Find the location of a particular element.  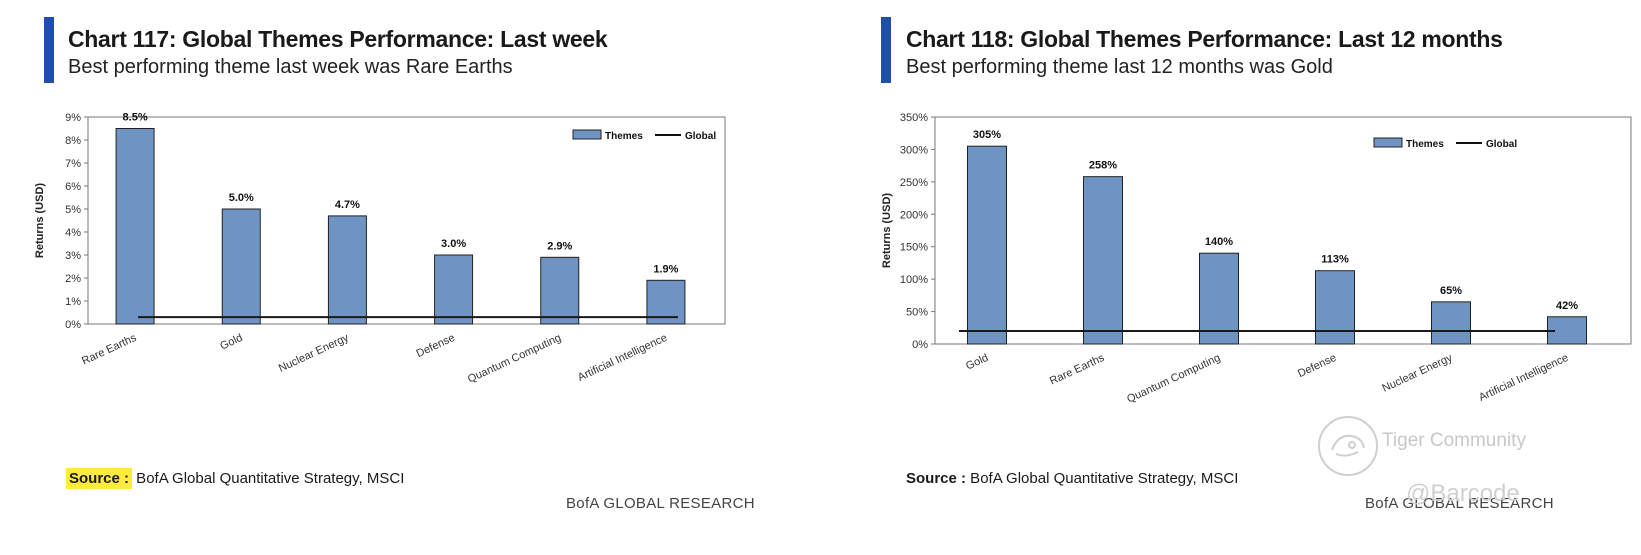

y-tick-label: 200% is located at coordinates (914, 215).